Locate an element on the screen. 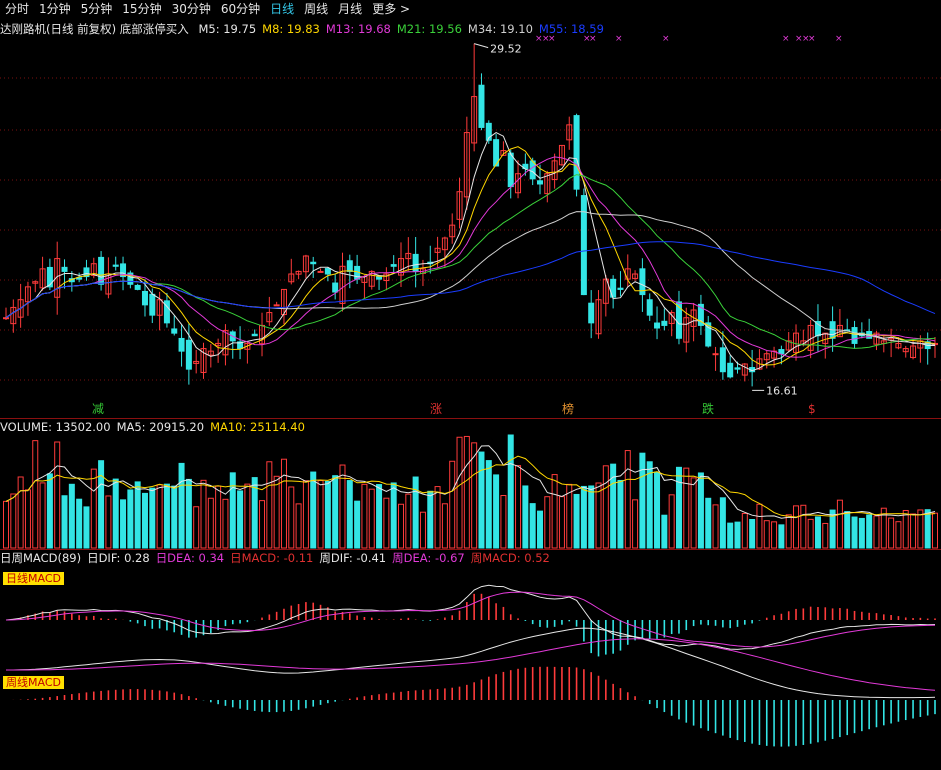 The image size is (941, 770). tab-7: 周线 is located at coordinates (316, 9).